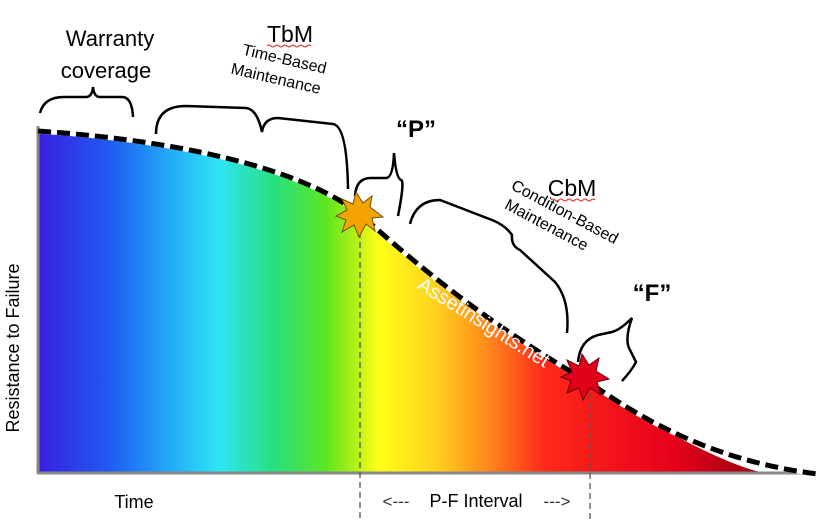  What do you see at coordinates (416, 129) in the screenshot?
I see `p-label: “P”` at bounding box center [416, 129].